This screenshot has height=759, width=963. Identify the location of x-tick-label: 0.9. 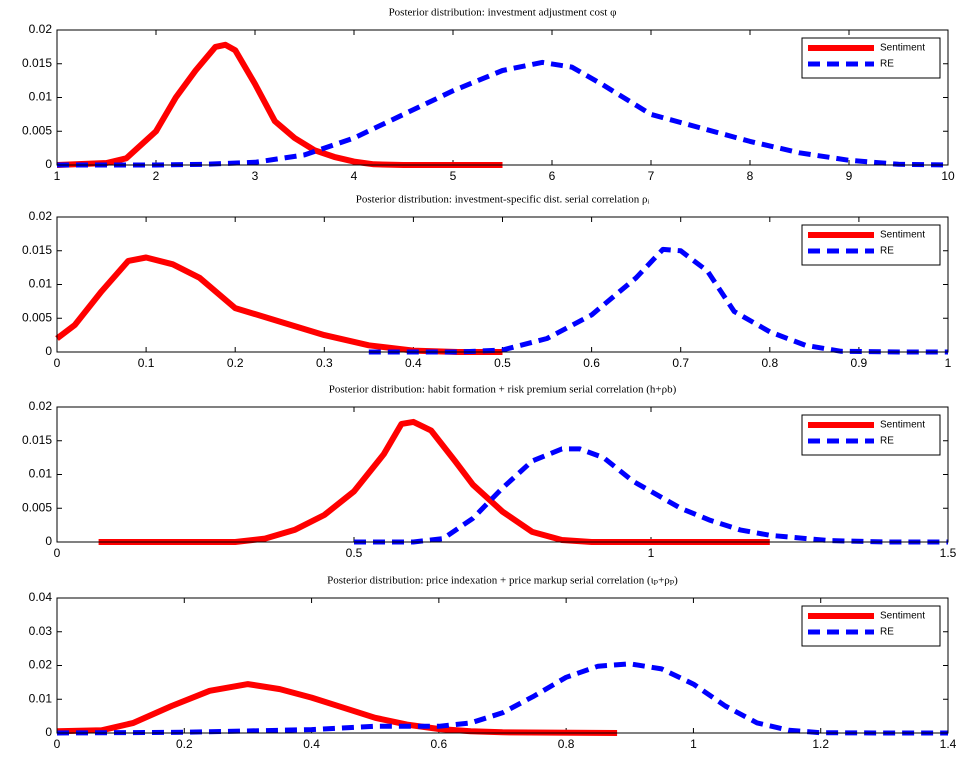
(859, 363).